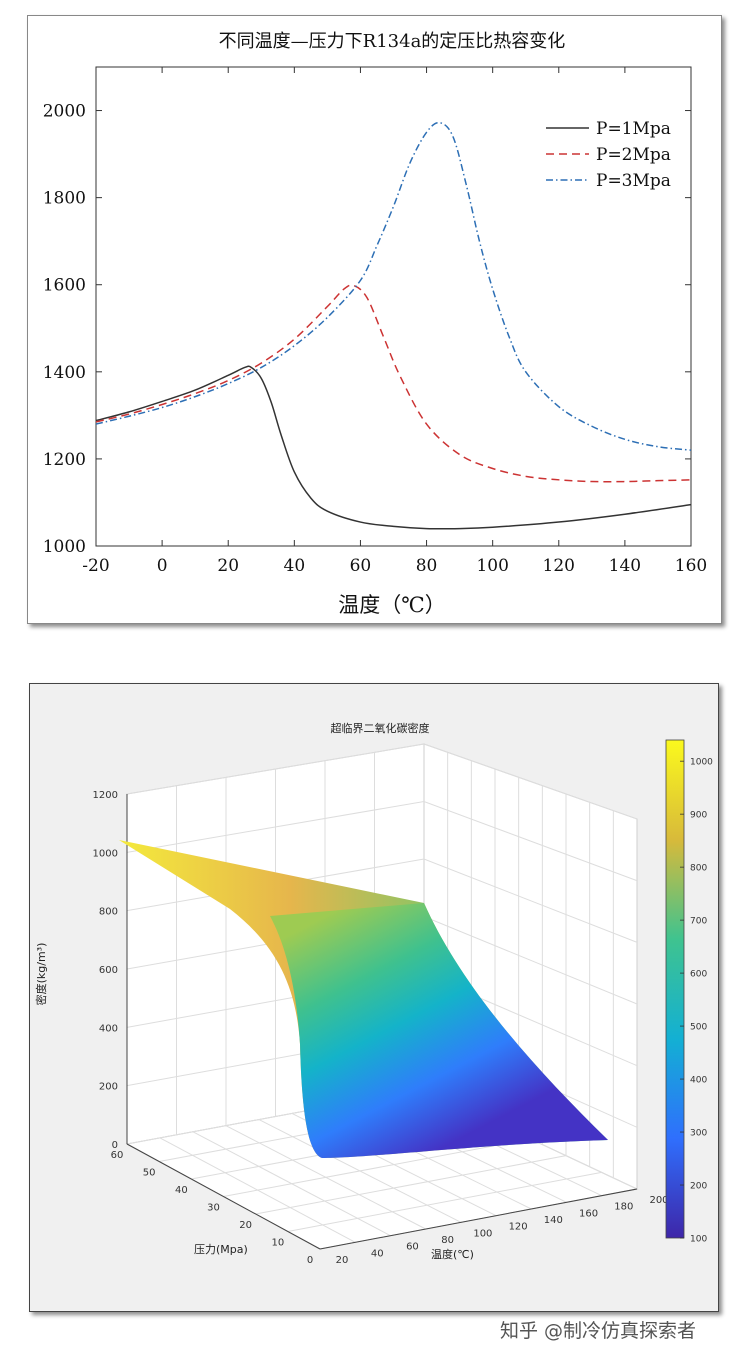  Describe the element at coordinates (658, 1200) in the screenshot. I see `temperature-tick-label: 200` at that location.